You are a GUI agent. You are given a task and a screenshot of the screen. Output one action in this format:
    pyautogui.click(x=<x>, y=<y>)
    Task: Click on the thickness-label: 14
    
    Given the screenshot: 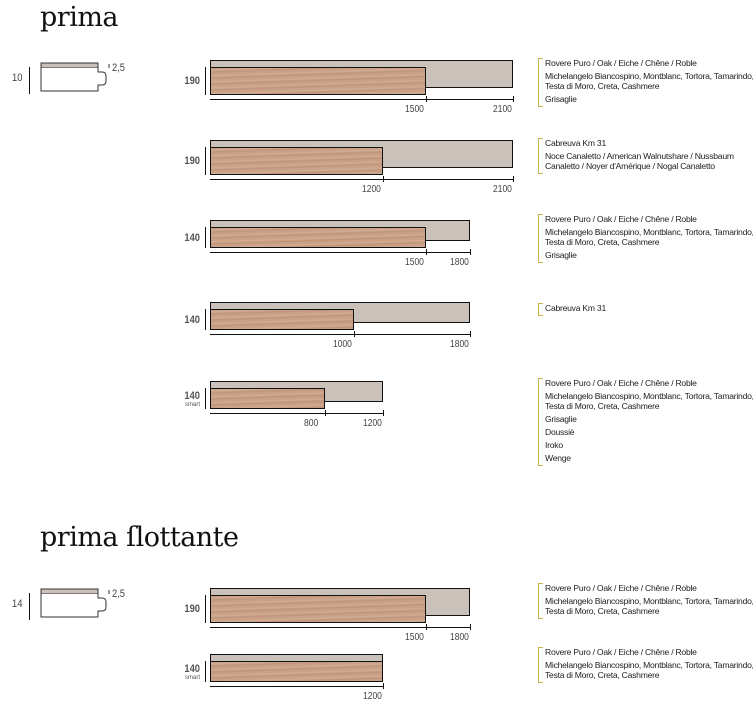 What is the action you would take?
    pyautogui.click(x=17, y=604)
    